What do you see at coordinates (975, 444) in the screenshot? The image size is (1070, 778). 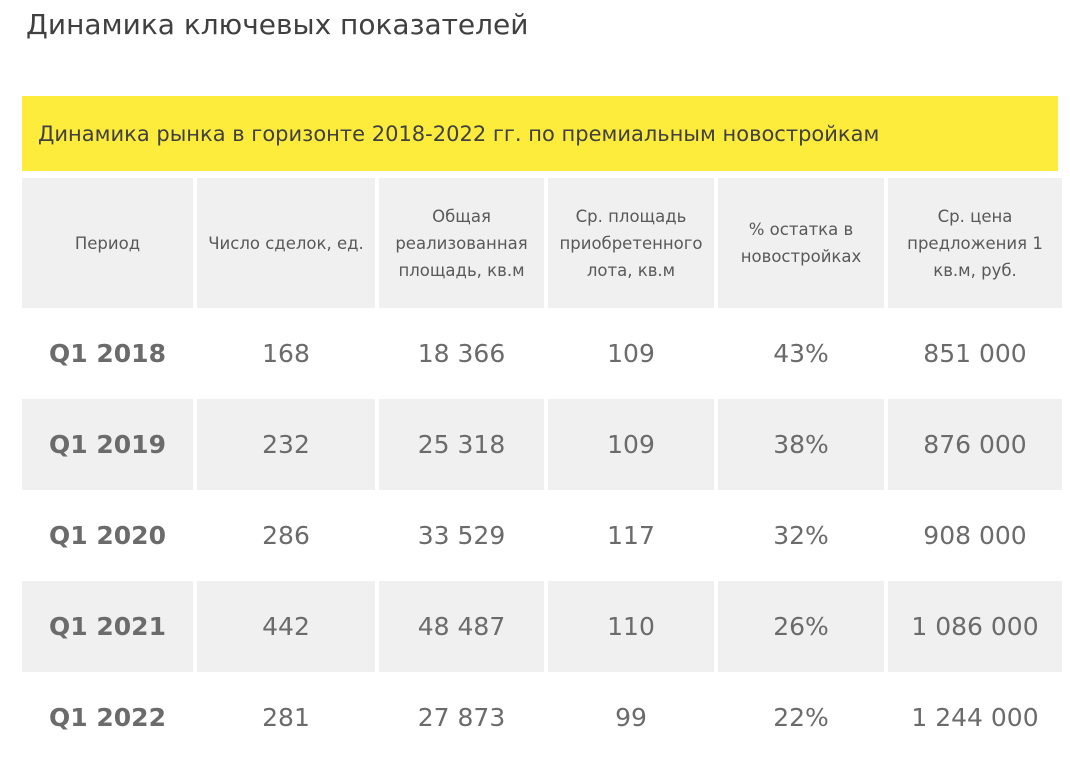 I see `cell-avg-price: 876 000` at bounding box center [975, 444].